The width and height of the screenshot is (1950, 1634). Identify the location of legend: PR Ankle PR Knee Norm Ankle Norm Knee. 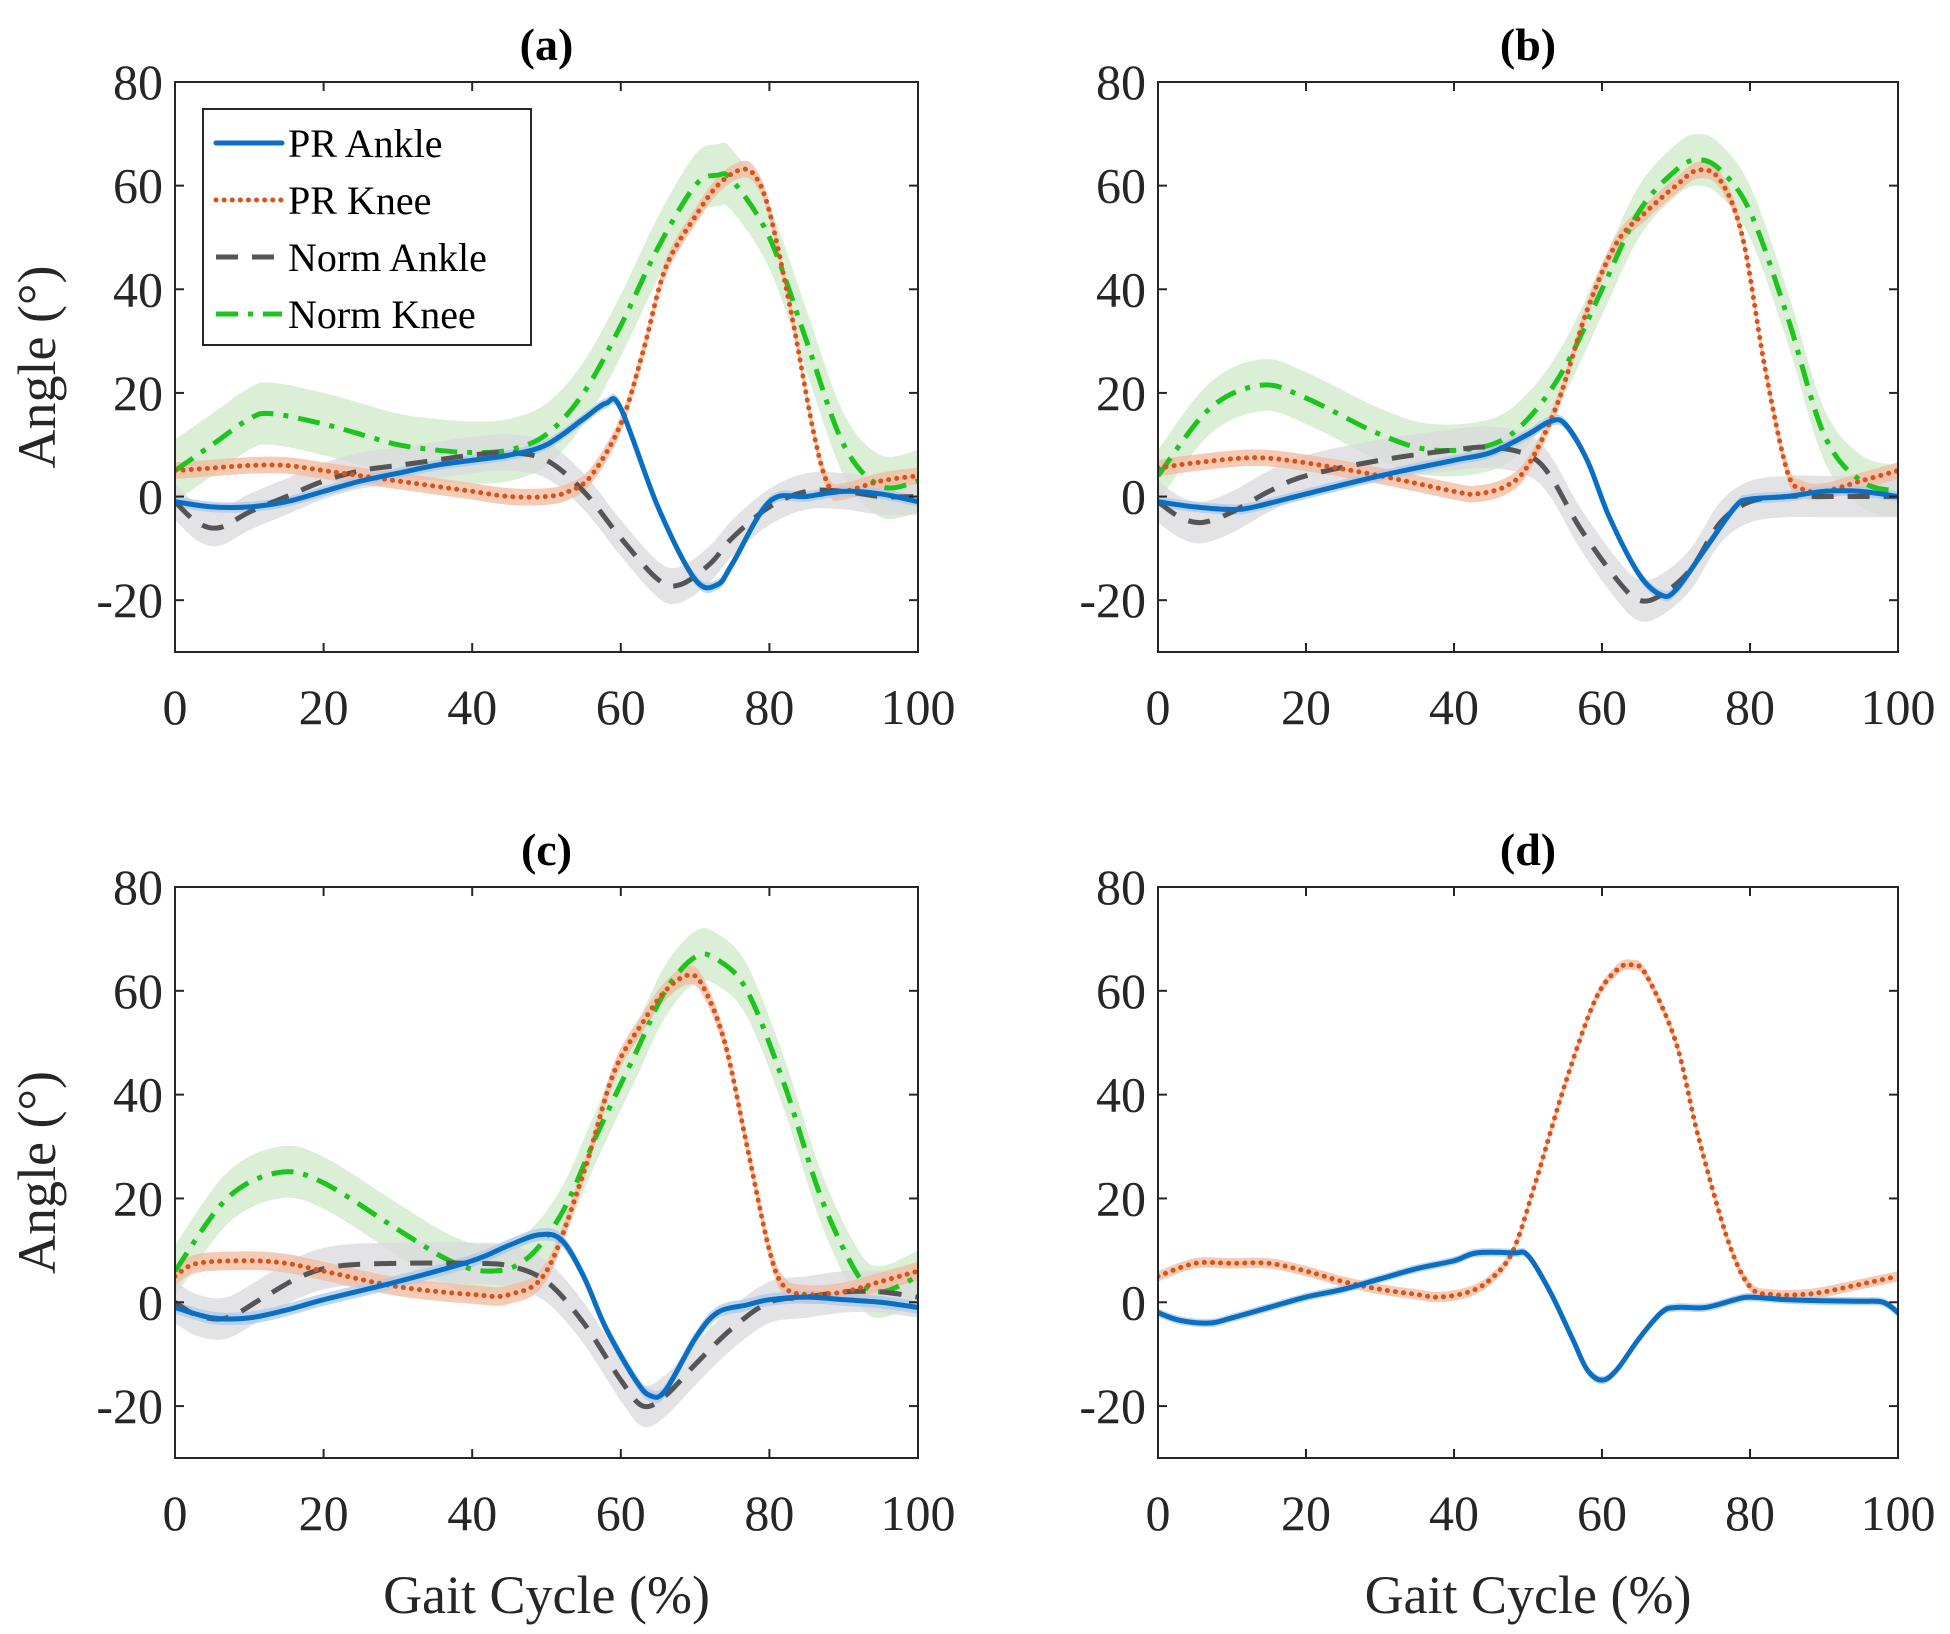
(367, 227).